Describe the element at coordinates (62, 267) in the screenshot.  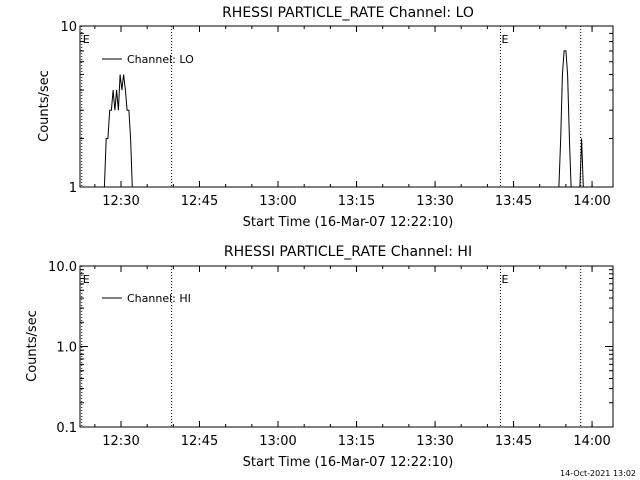
I see `y-tick-label: 10.0` at that location.